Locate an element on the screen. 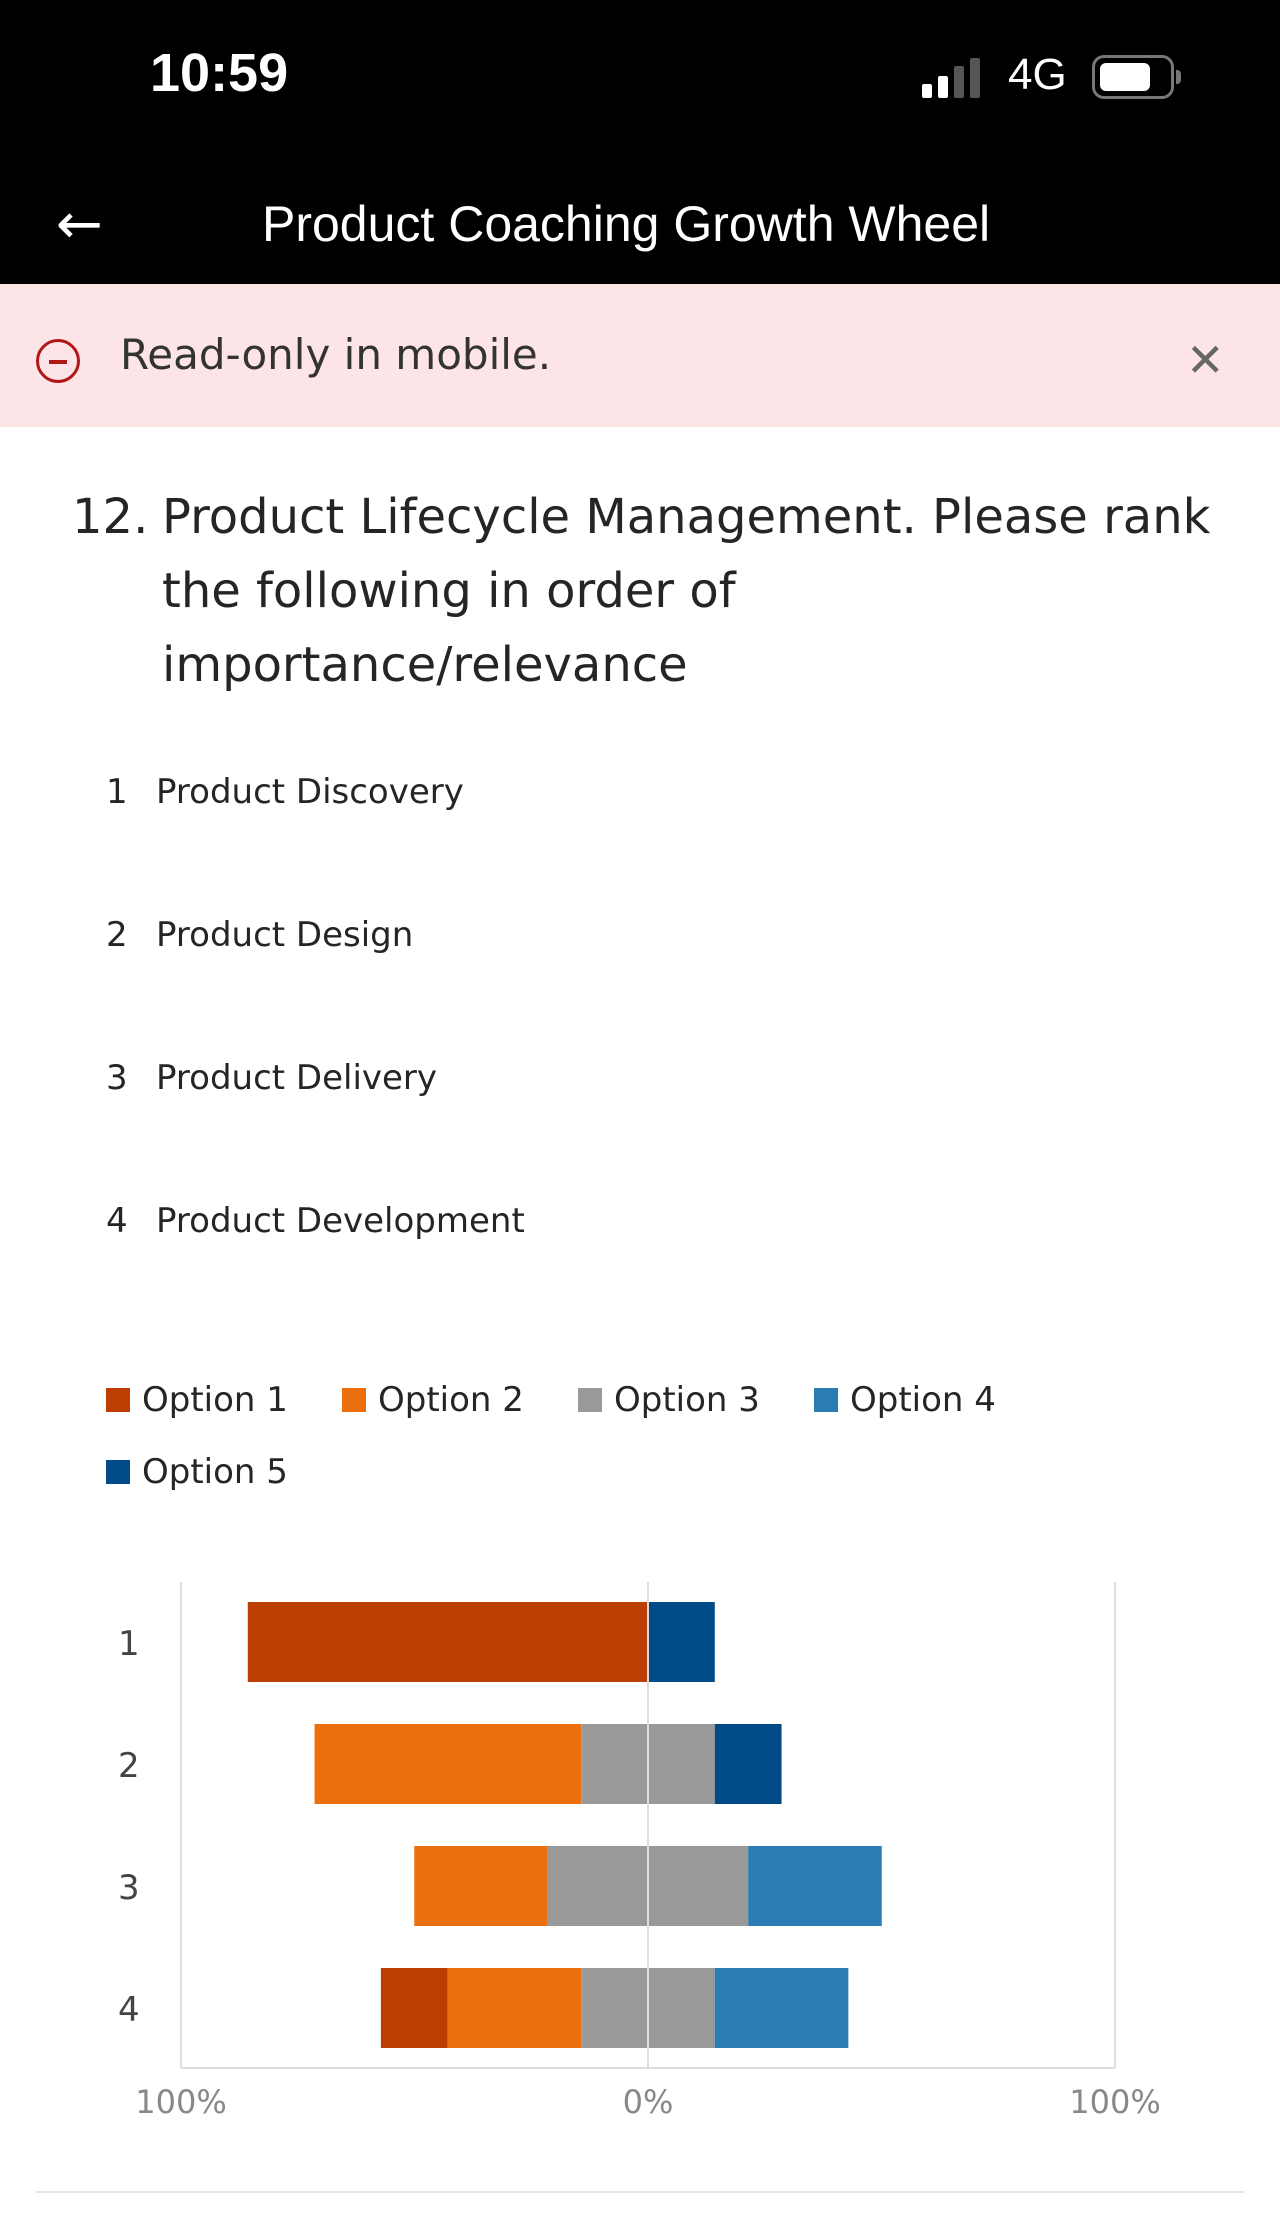 The height and width of the screenshot is (2238, 1280). page-title: Product Coaching Growth Wheel is located at coordinates (626, 224).